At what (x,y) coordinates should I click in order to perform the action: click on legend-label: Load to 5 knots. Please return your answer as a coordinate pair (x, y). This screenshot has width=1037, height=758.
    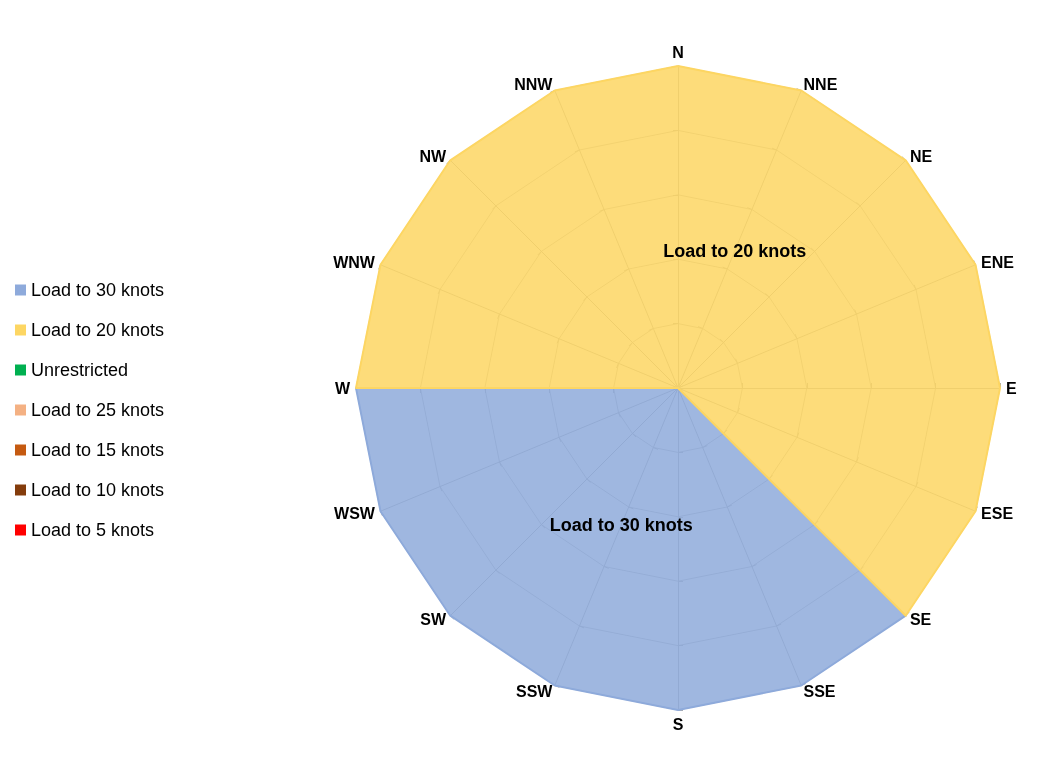
    Looking at the image, I should click on (93, 530).